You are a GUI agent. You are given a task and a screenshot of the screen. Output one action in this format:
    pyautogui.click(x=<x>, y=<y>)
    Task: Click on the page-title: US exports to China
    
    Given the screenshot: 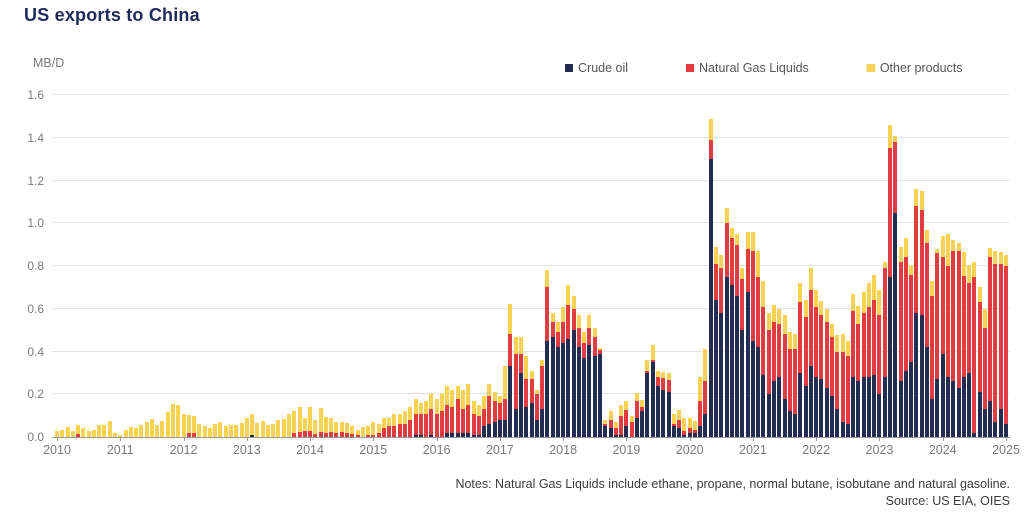 What is the action you would take?
    pyautogui.click(x=112, y=15)
    